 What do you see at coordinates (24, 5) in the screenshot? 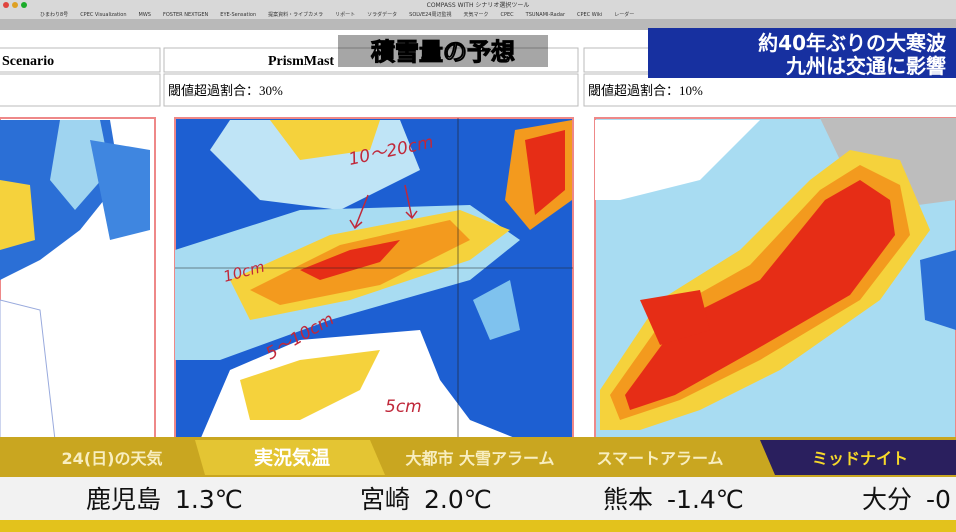
I see `zoom-button` at bounding box center [24, 5].